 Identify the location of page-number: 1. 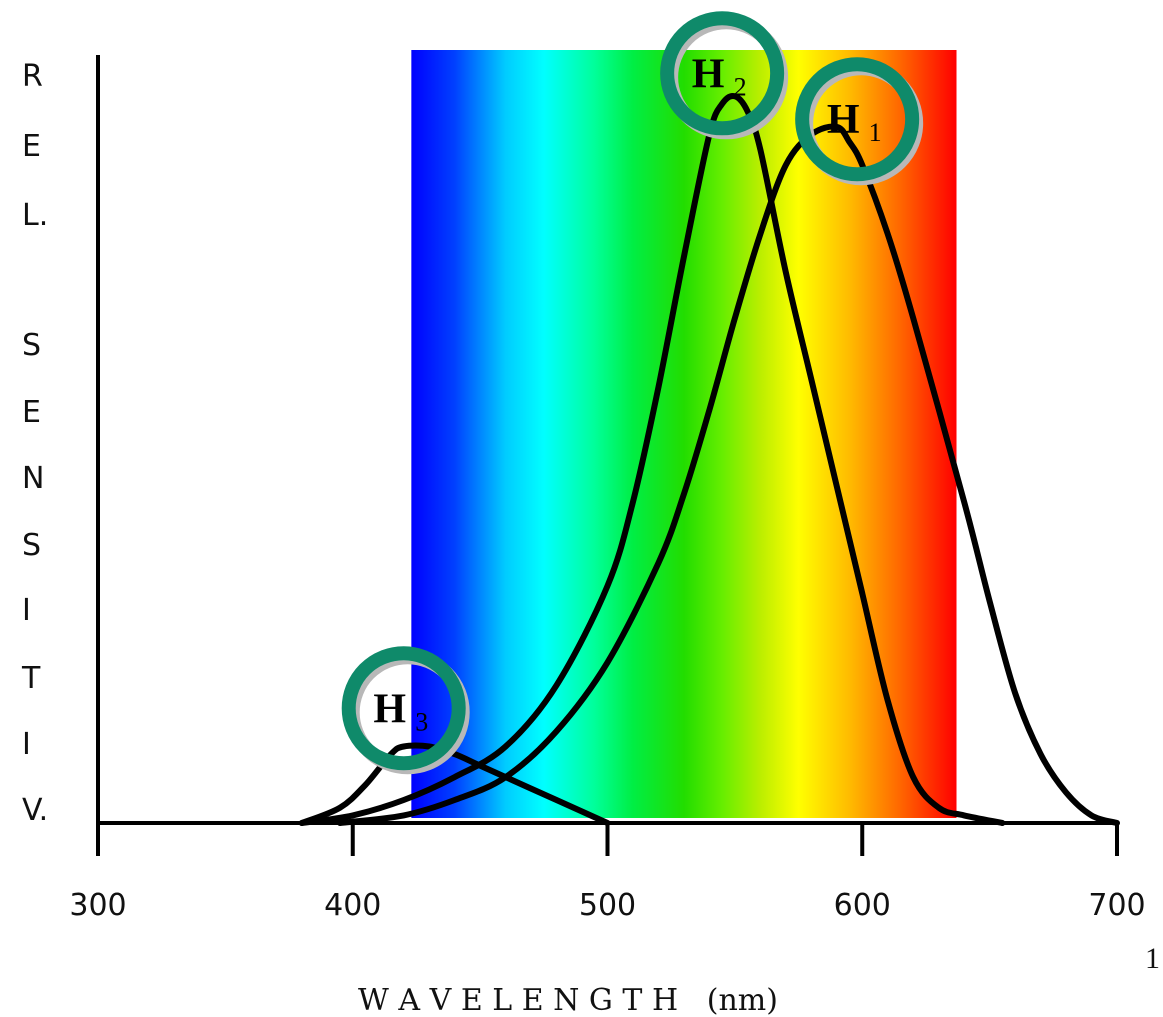
(1152, 958).